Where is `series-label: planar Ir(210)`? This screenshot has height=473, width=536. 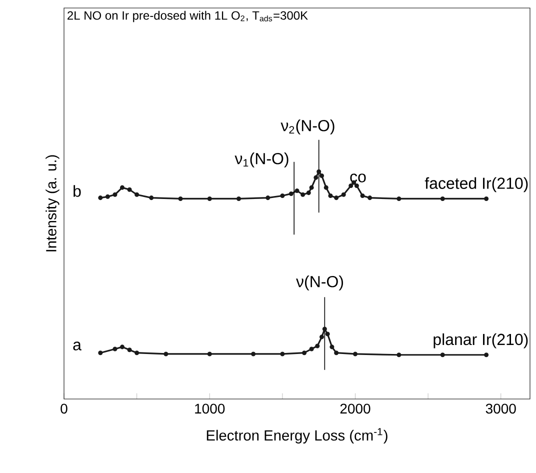
series-label: planar Ir(210) is located at coordinates (481, 340).